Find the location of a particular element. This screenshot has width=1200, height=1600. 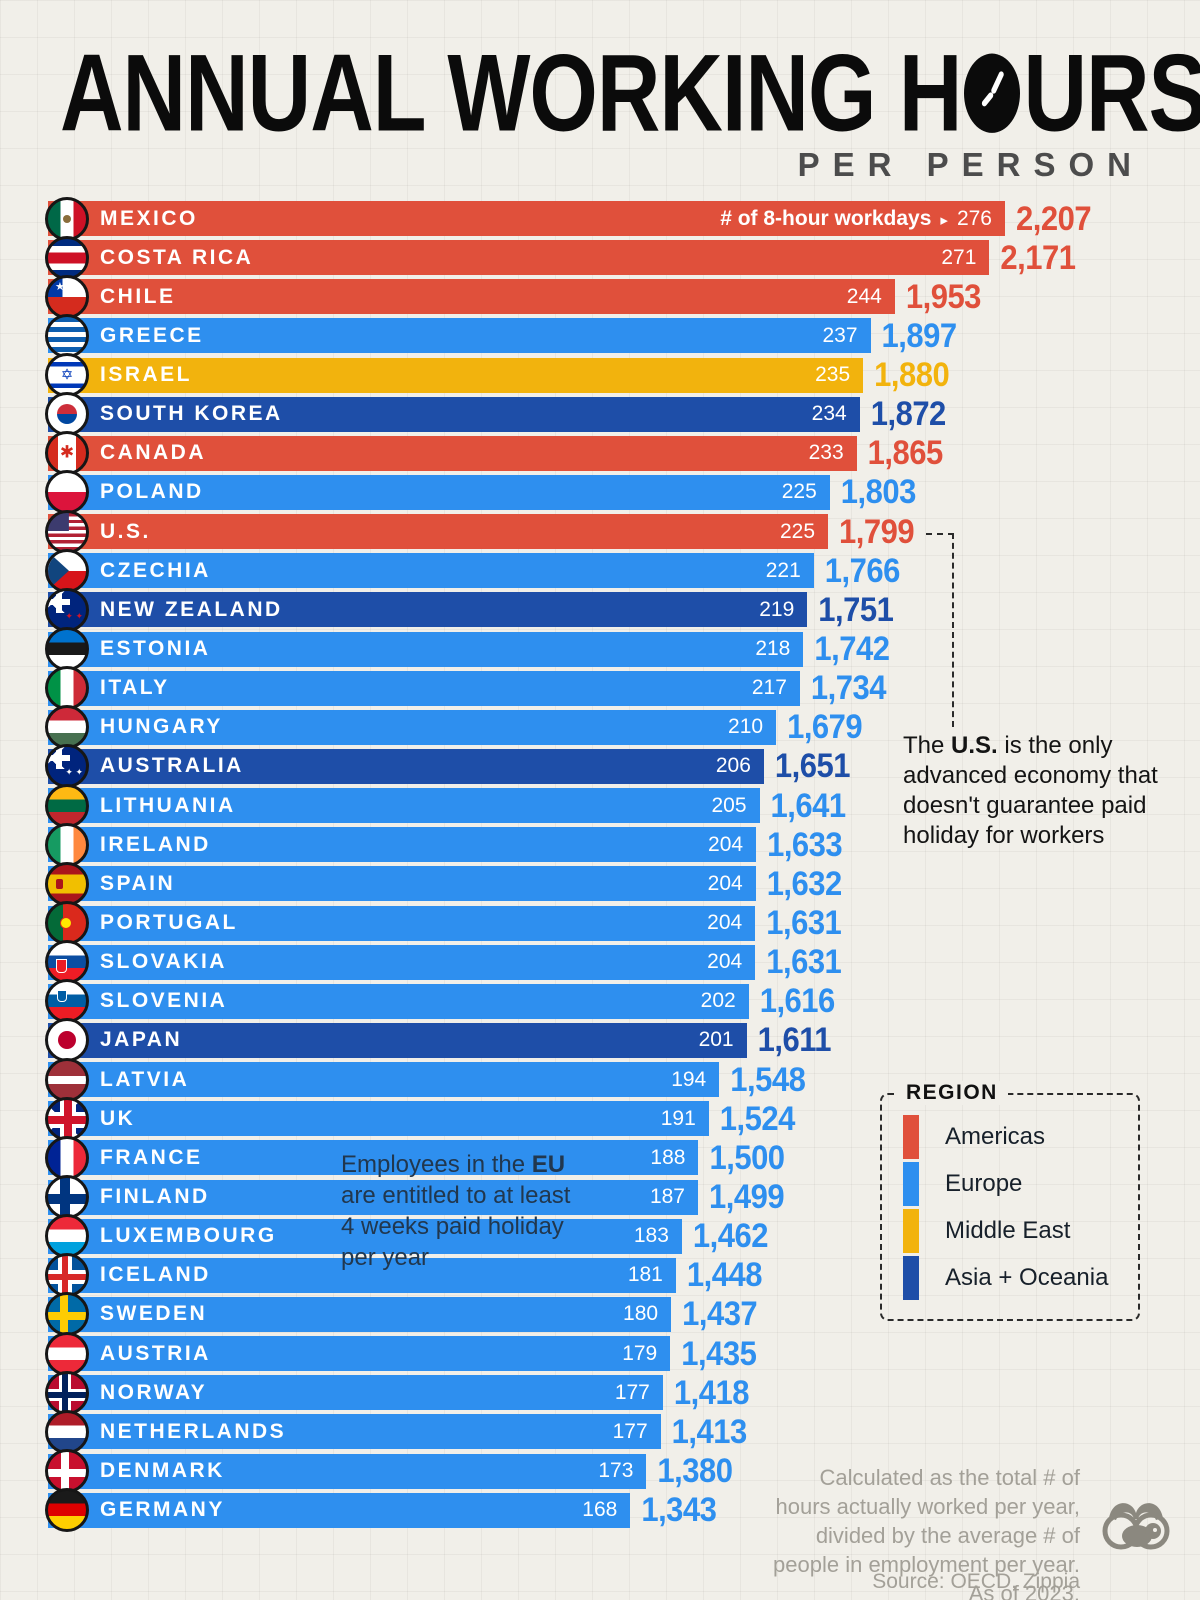

chart-row-netherlands: NETHERLANDS 177 1,413 is located at coordinates (525, 1431).